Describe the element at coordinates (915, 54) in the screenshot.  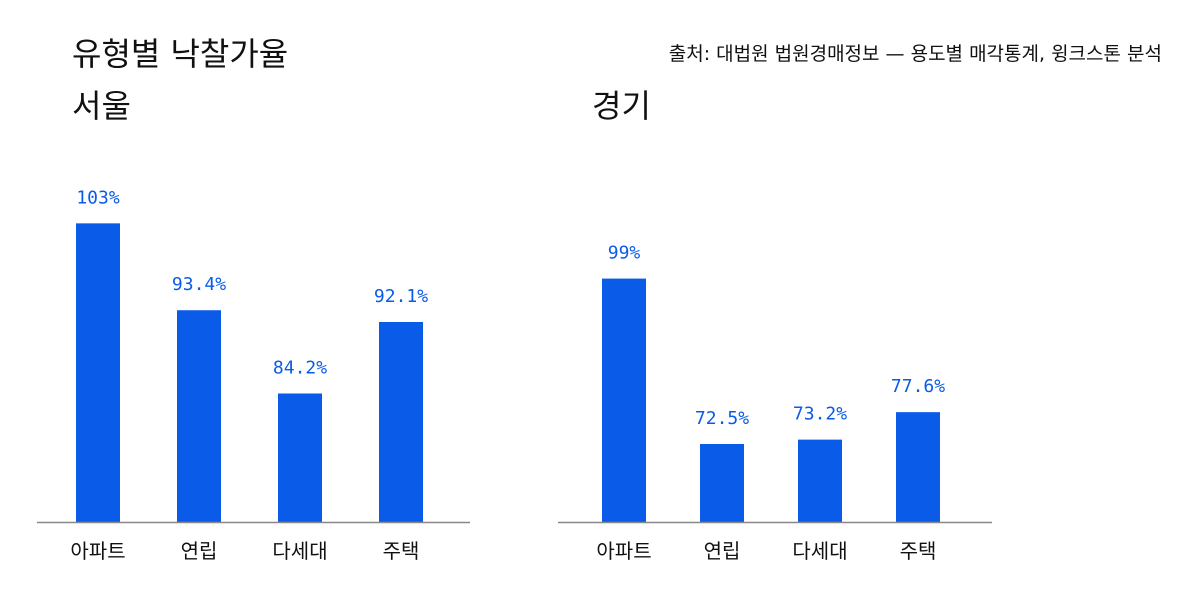
I see `source: 출처: 대법원 법원경매정보 — 용도별 매각통계, 윙크스톤 분석` at that location.